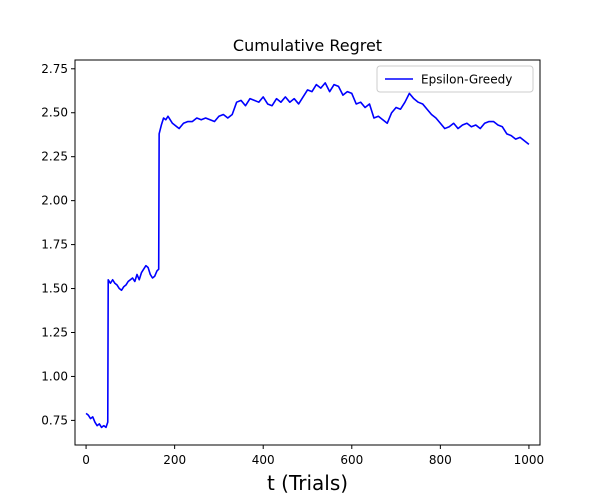 Image resolution: width=600 pixels, height=500 pixels. I want to click on x-tick-label: 0, so click(86, 460).